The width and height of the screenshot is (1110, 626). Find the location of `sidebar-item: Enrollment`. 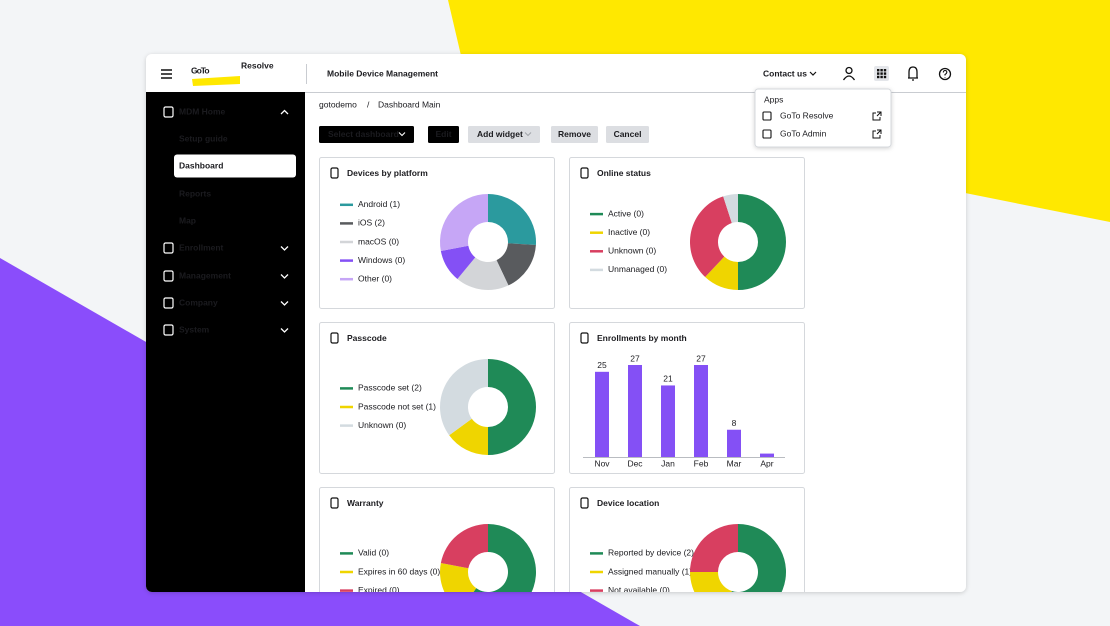

sidebar-item: Enrollment is located at coordinates (201, 247).